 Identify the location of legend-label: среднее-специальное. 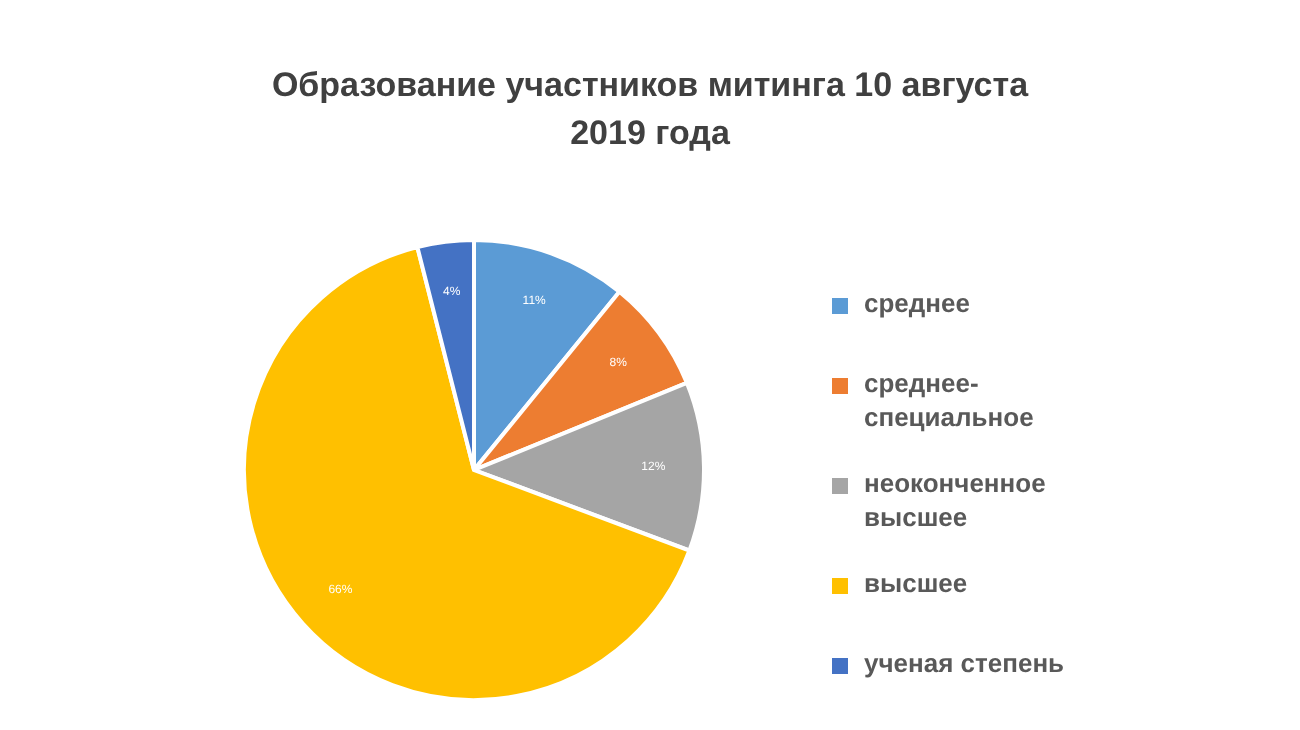
(949, 400).